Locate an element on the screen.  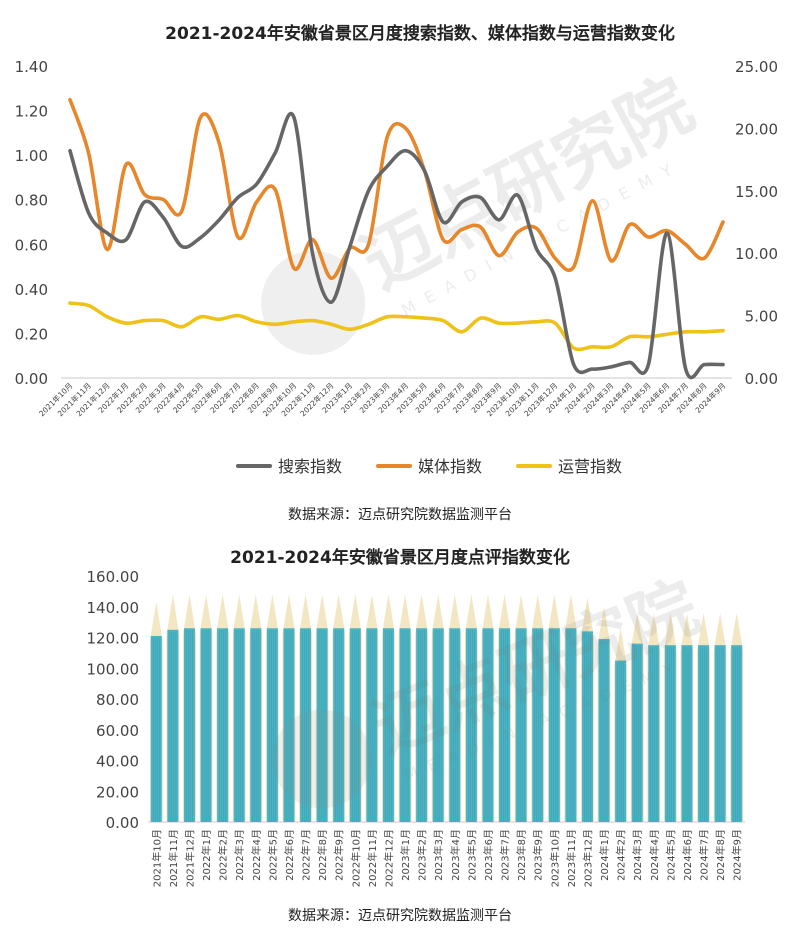
chart2-y-tick-label: 0.00 is located at coordinates (122, 823).